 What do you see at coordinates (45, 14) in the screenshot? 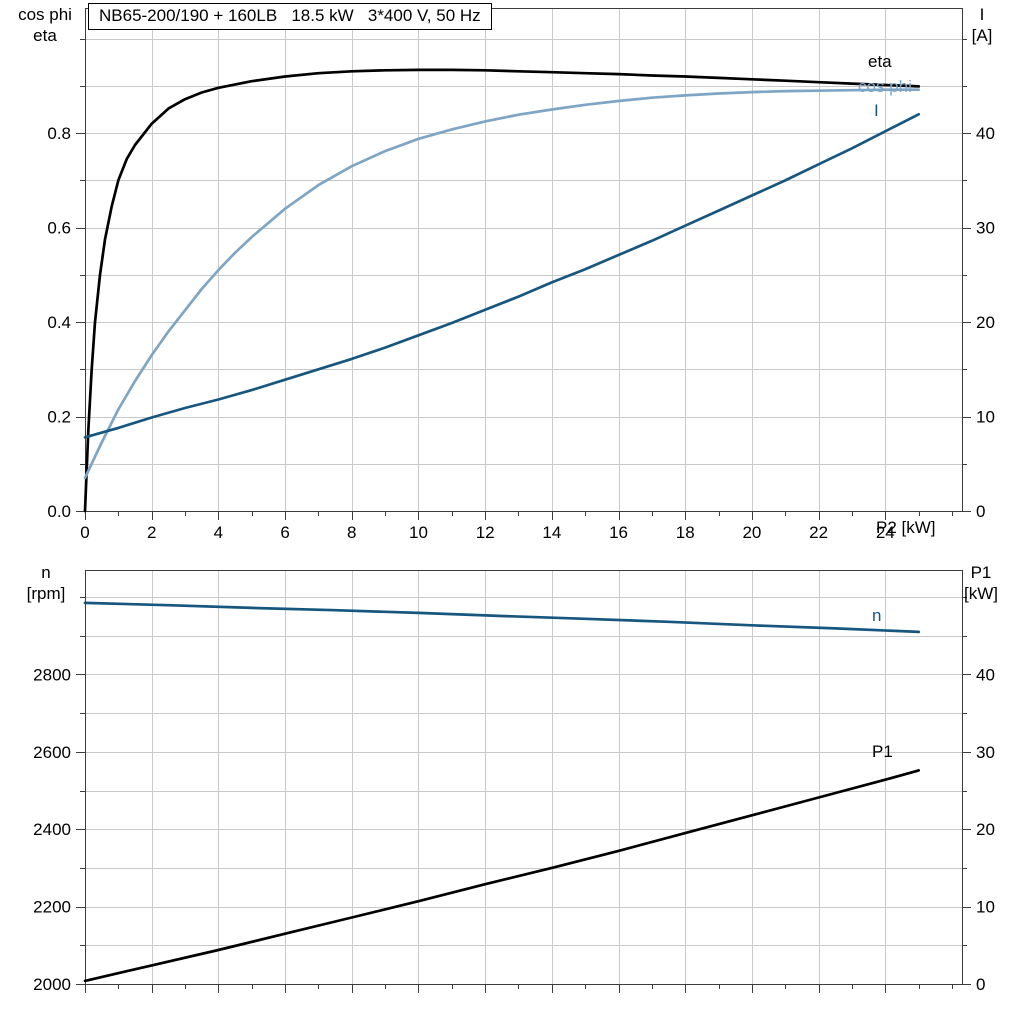
I see `cos-phi-axis-label: cos phi` at bounding box center [45, 14].